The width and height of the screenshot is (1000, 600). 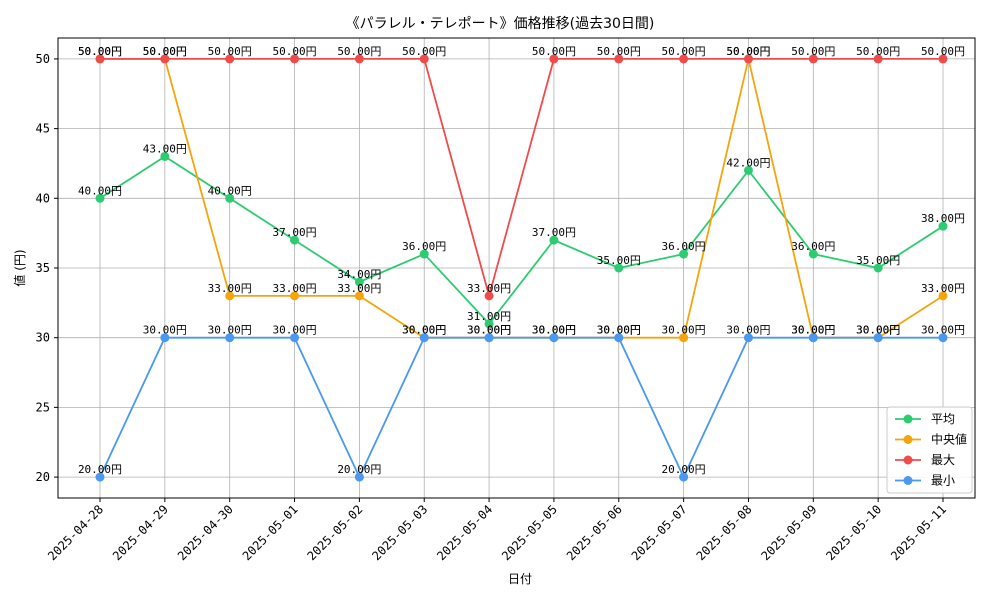 What do you see at coordinates (520, 579) in the screenshot?
I see `x-axis-label: 日付` at bounding box center [520, 579].